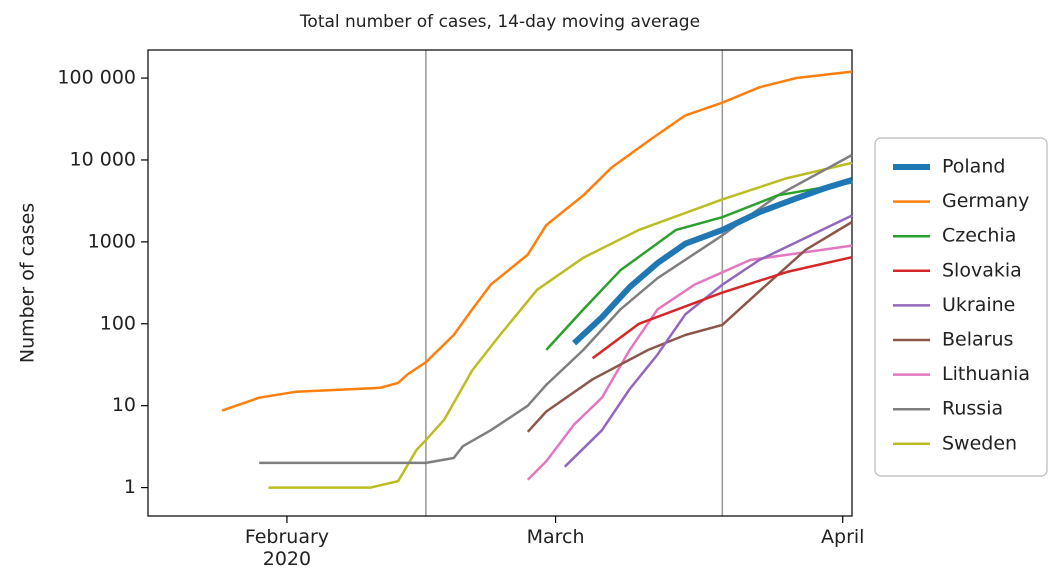 This screenshot has width=1058, height=573. Describe the element at coordinates (103, 159) in the screenshot. I see `y-tick-label: 10 000` at that location.